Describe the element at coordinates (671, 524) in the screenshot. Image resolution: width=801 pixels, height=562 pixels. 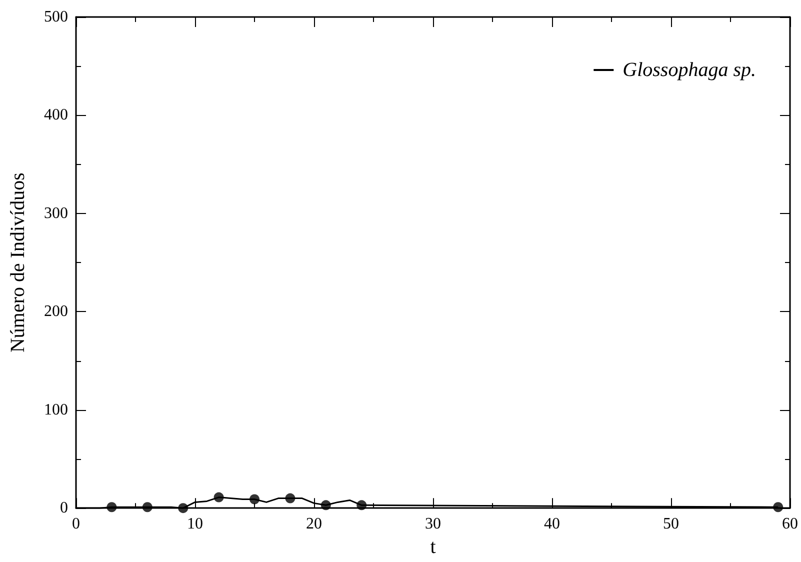
I see `x-tick-label: 50` at that location.